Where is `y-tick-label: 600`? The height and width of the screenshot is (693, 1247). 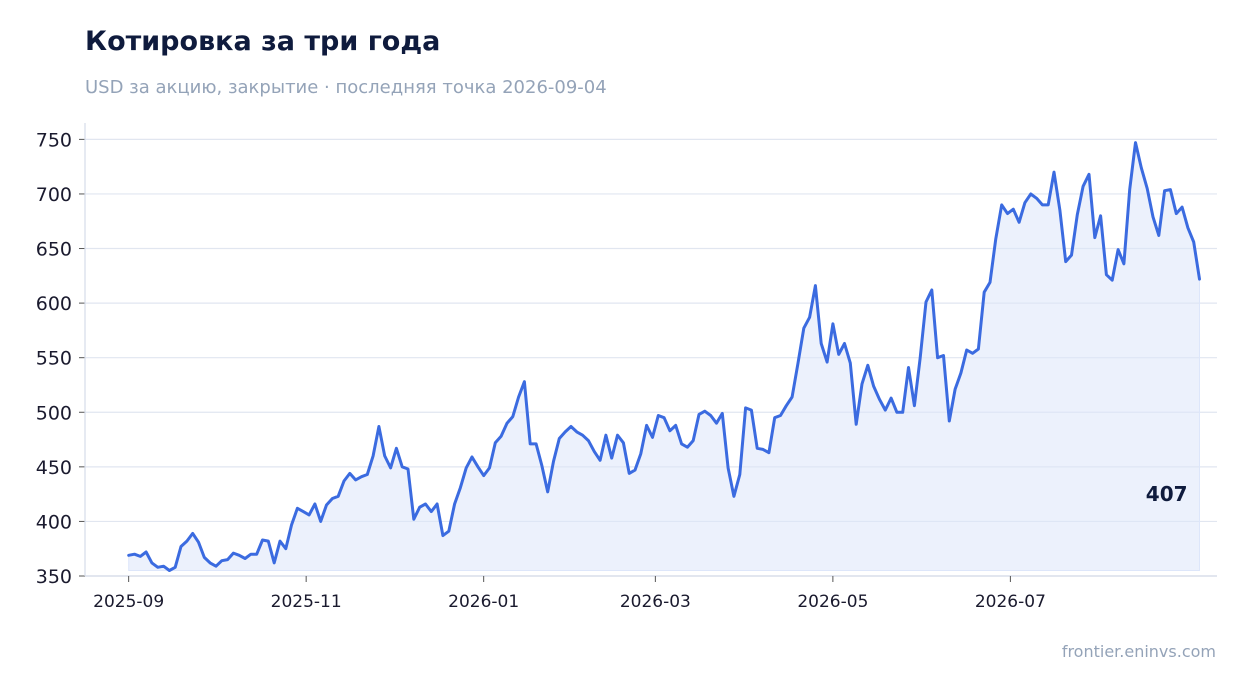 y-tick-label: 600 is located at coordinates (54, 304).